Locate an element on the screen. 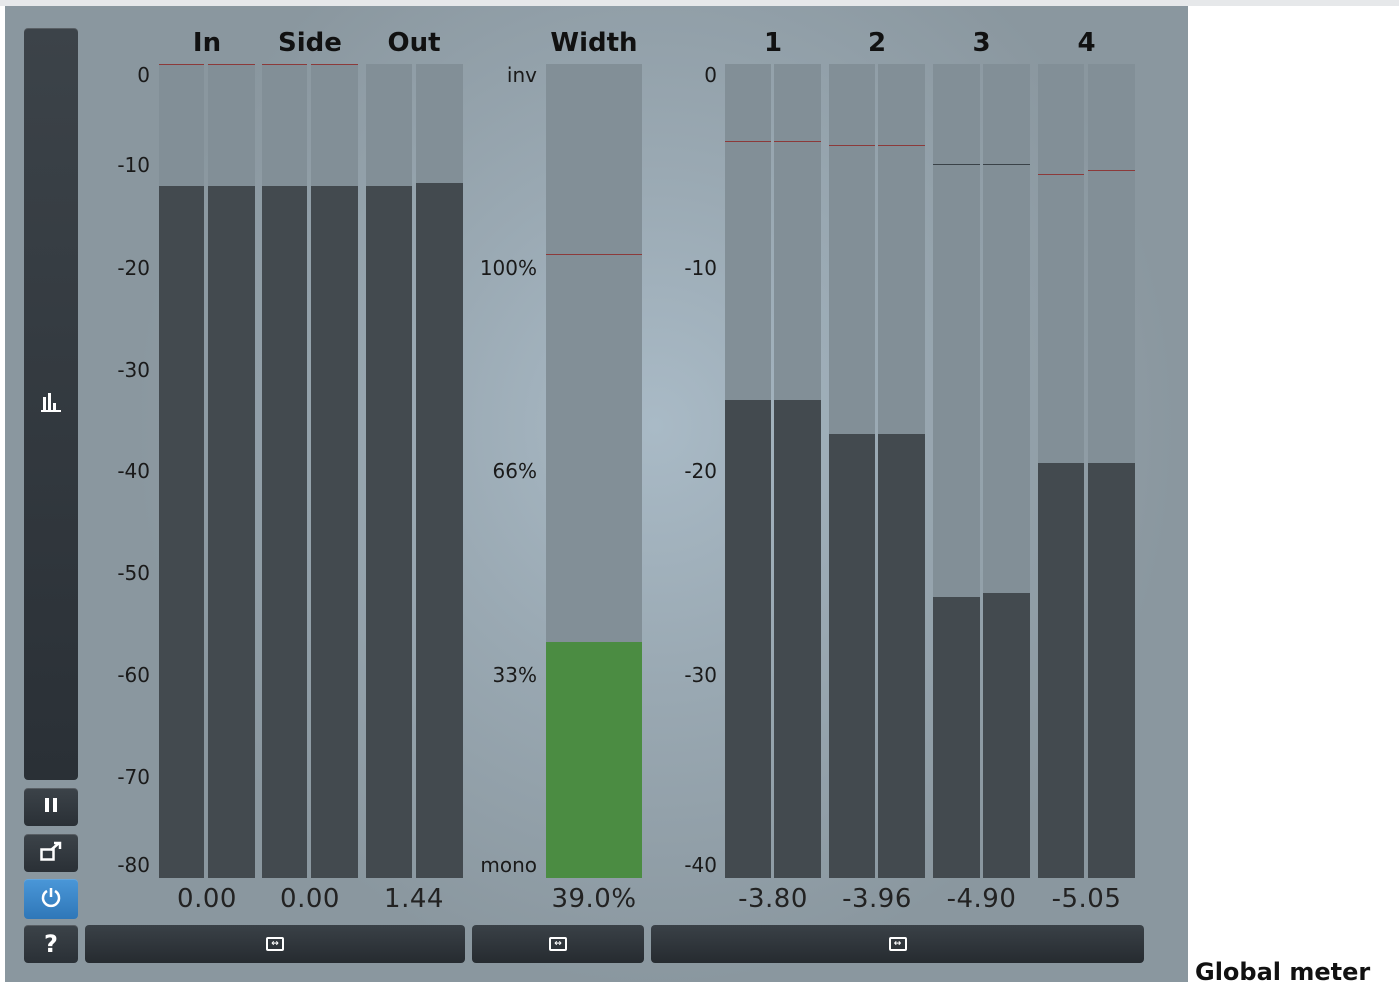  width-scale-tick: inv is located at coordinates (521, 75).